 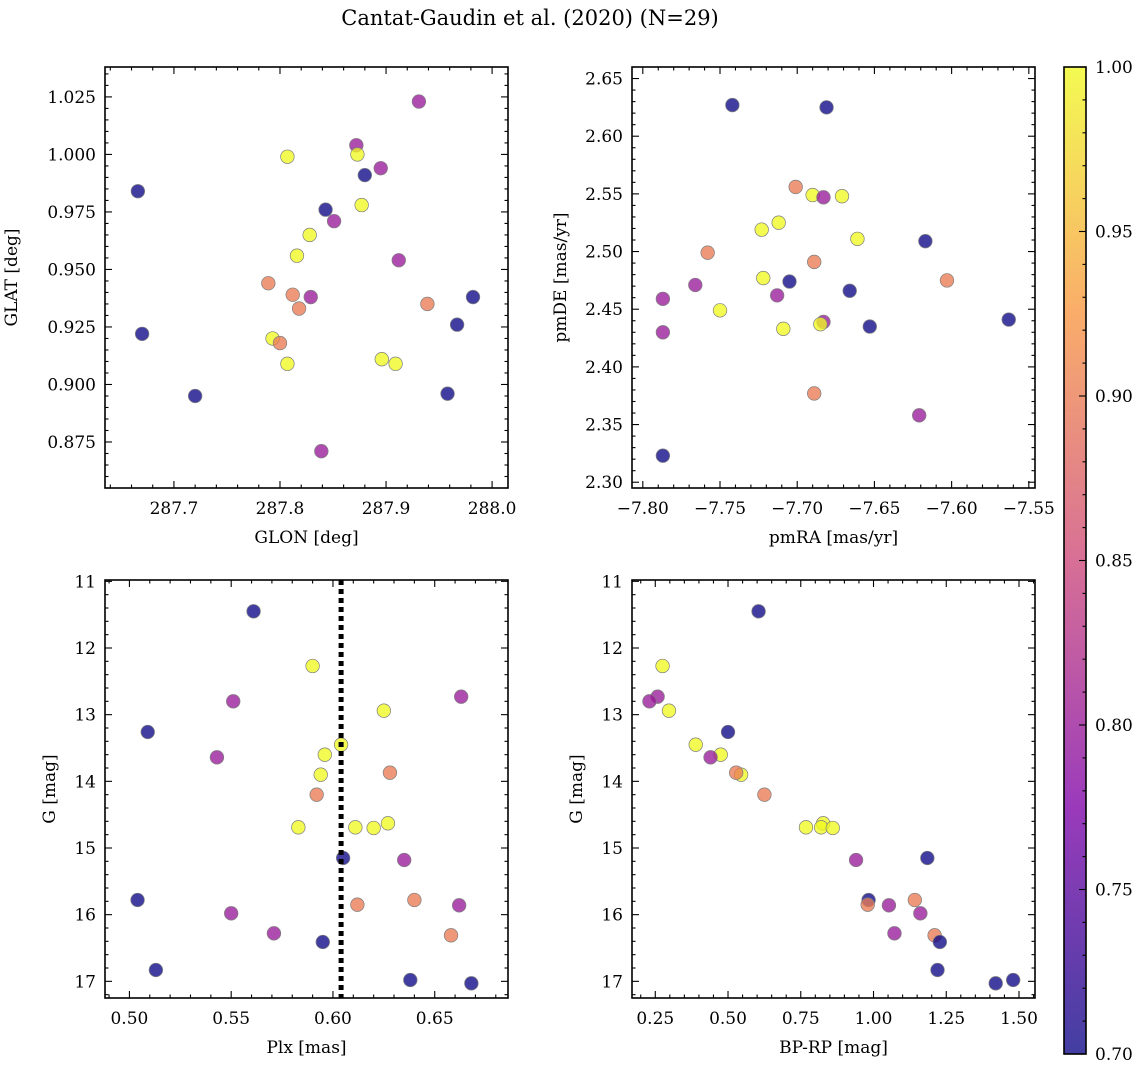 I want to click on y-tick-label: 0.925, so click(x=71, y=328).